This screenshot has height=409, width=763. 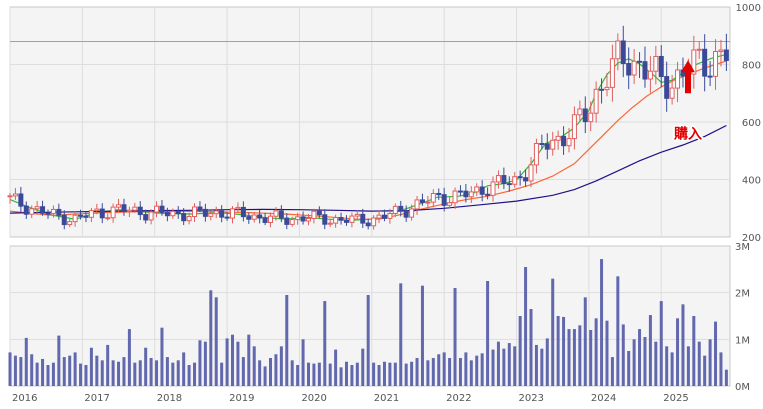 What do you see at coordinates (742, 340) in the screenshot?
I see `volume-tick-label: 1M` at bounding box center [742, 340].